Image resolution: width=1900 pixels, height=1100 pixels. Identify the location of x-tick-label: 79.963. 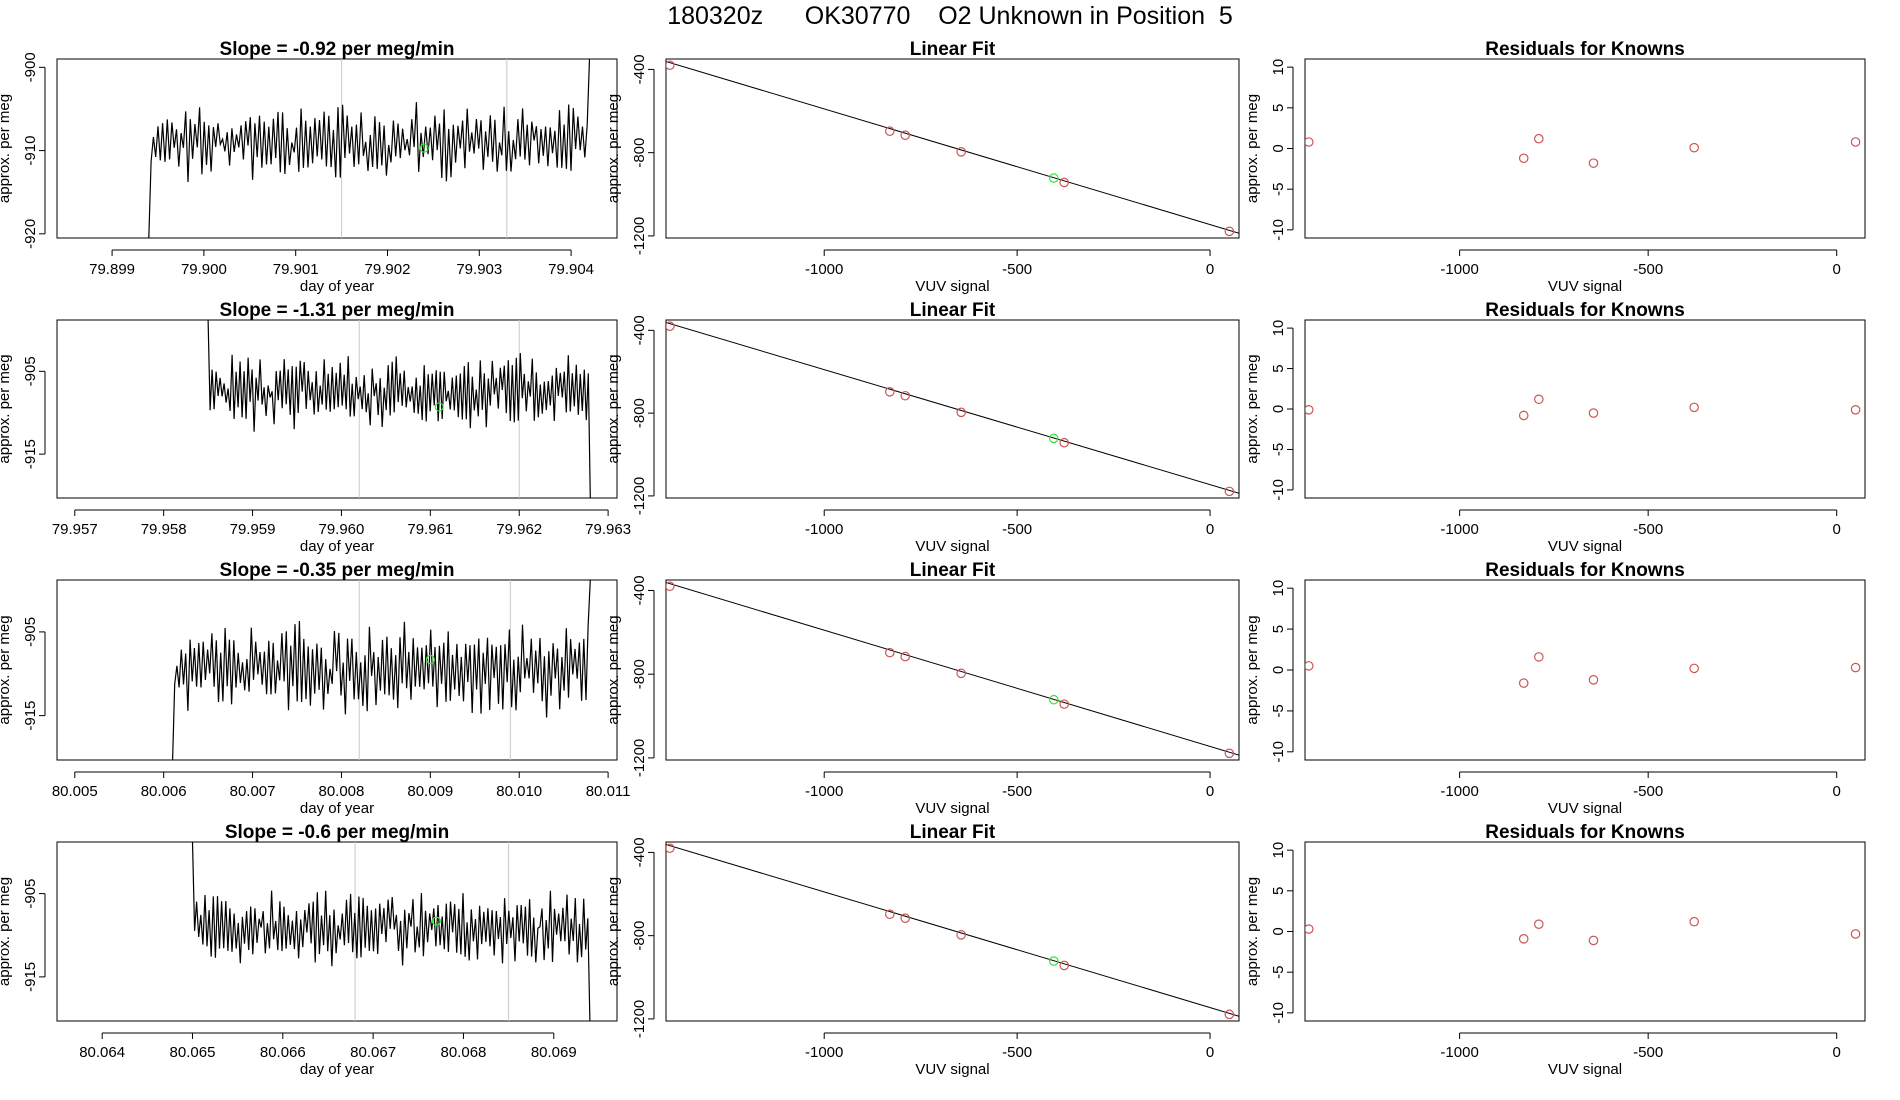
(608, 529).